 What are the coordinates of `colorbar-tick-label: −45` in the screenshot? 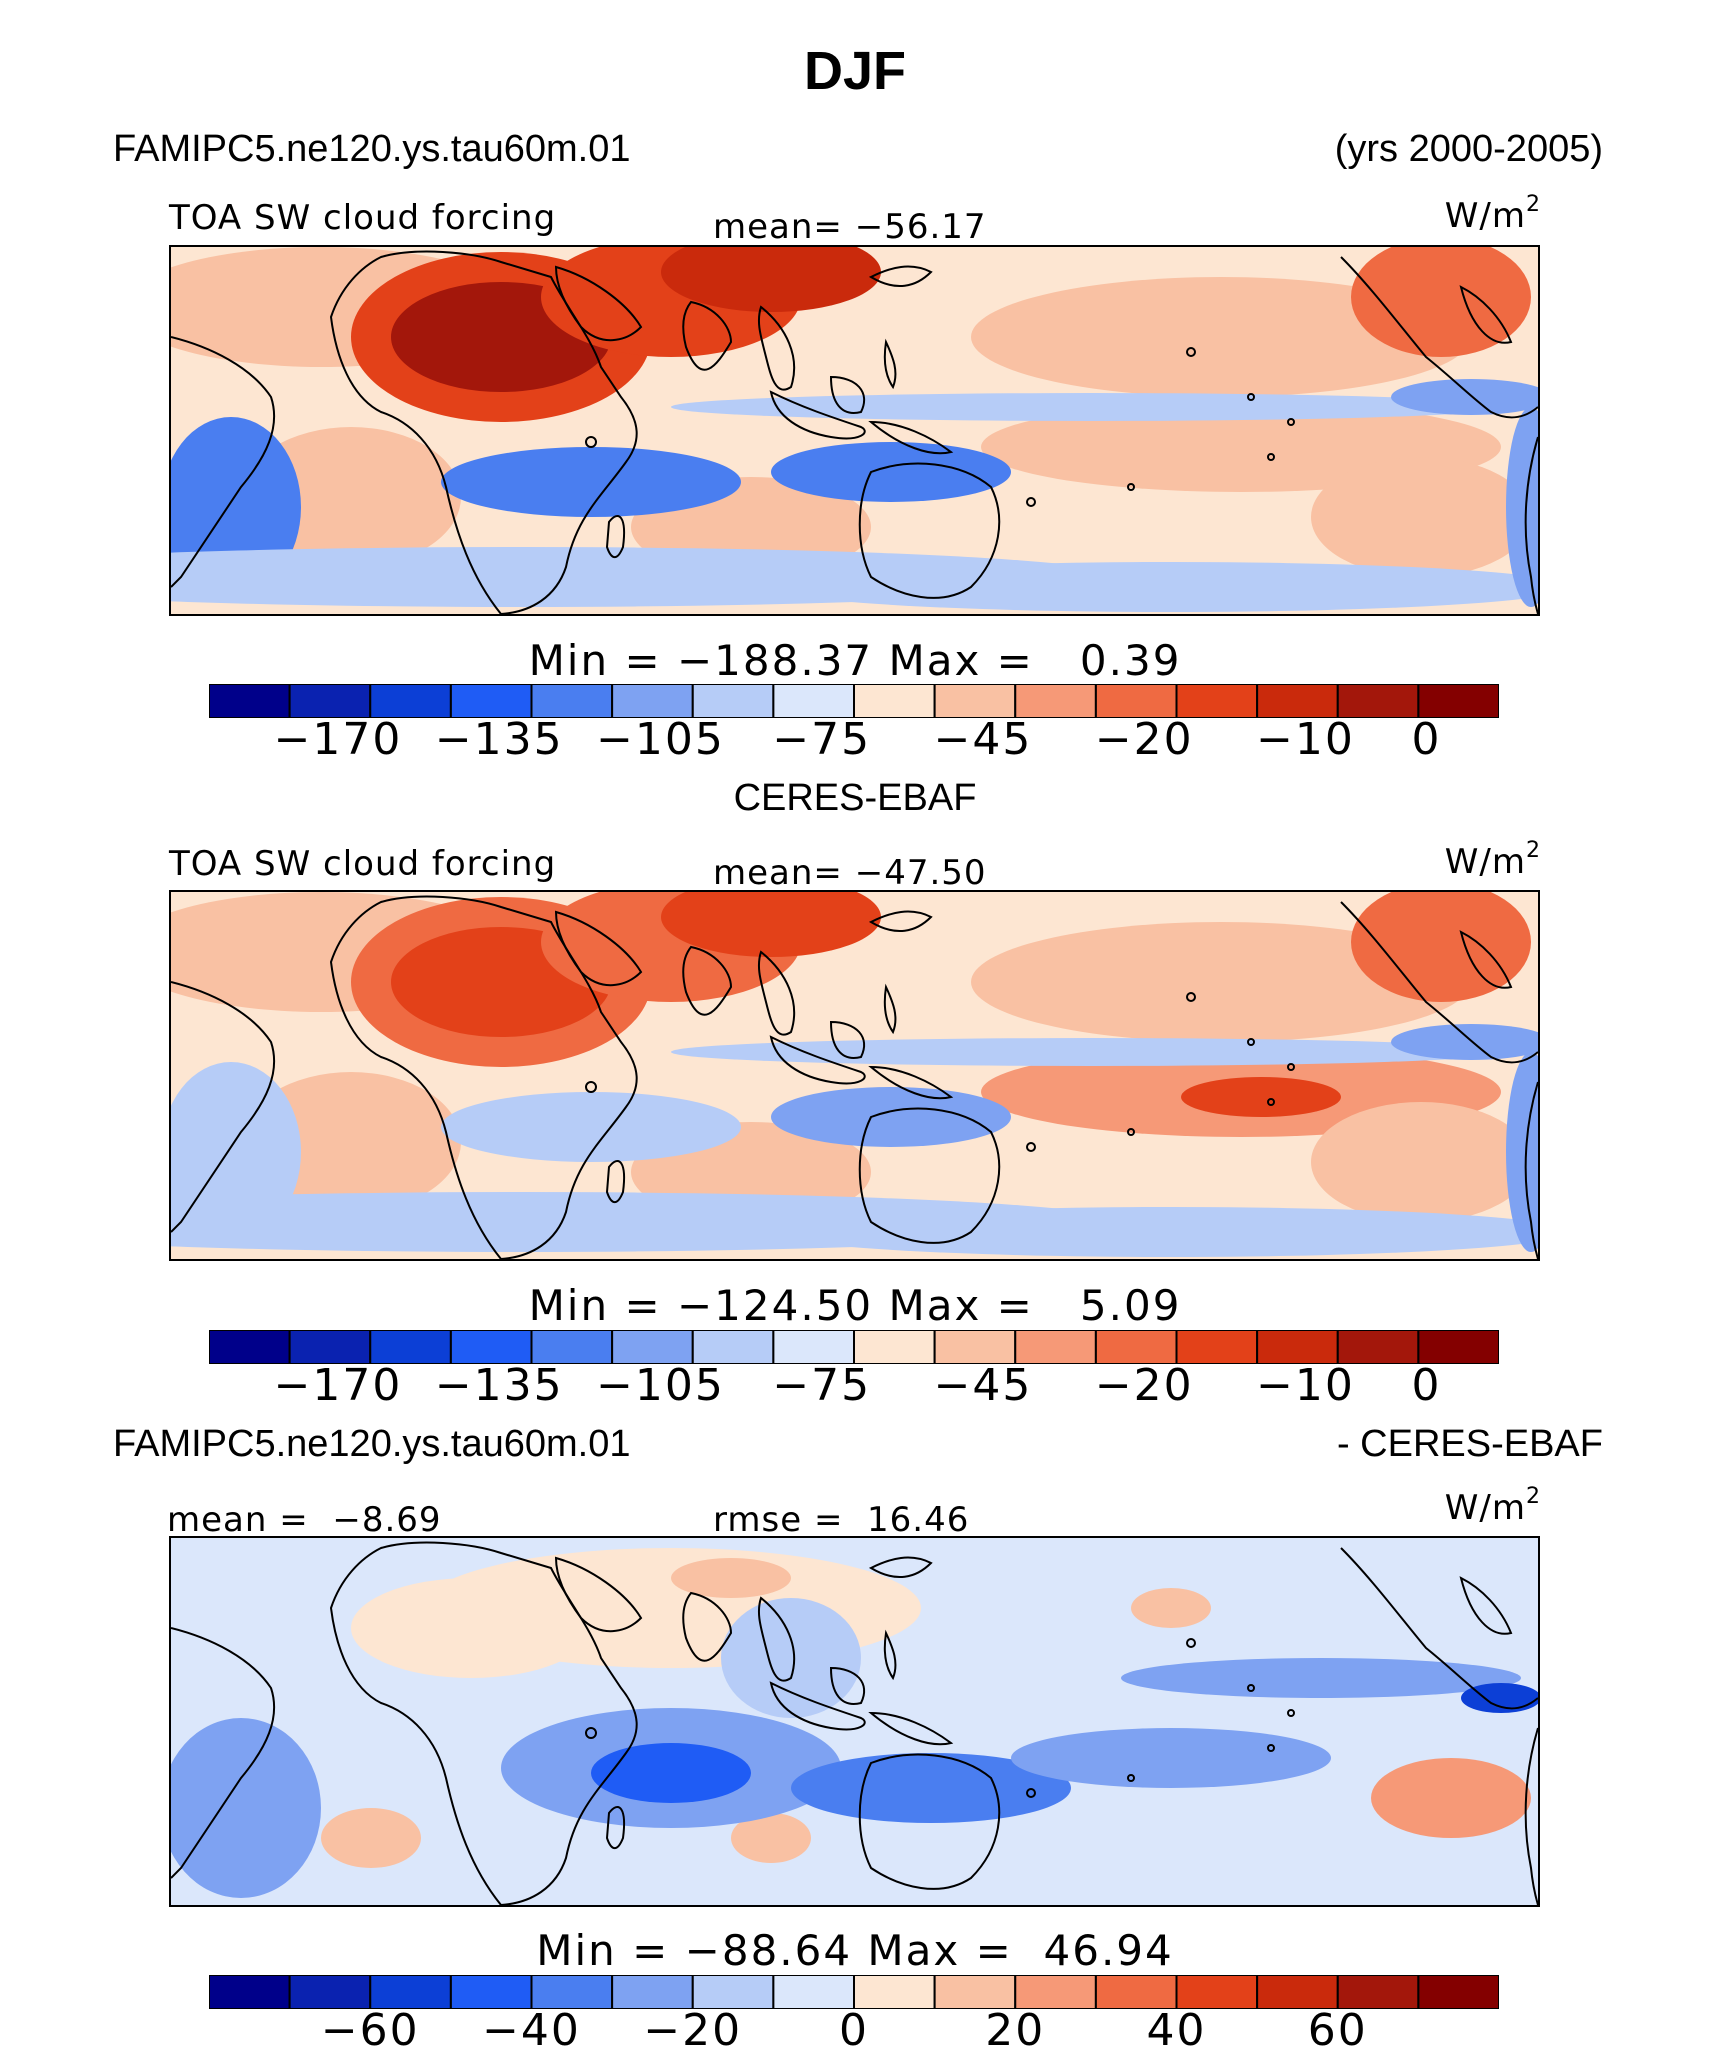 It's located at (983, 739).